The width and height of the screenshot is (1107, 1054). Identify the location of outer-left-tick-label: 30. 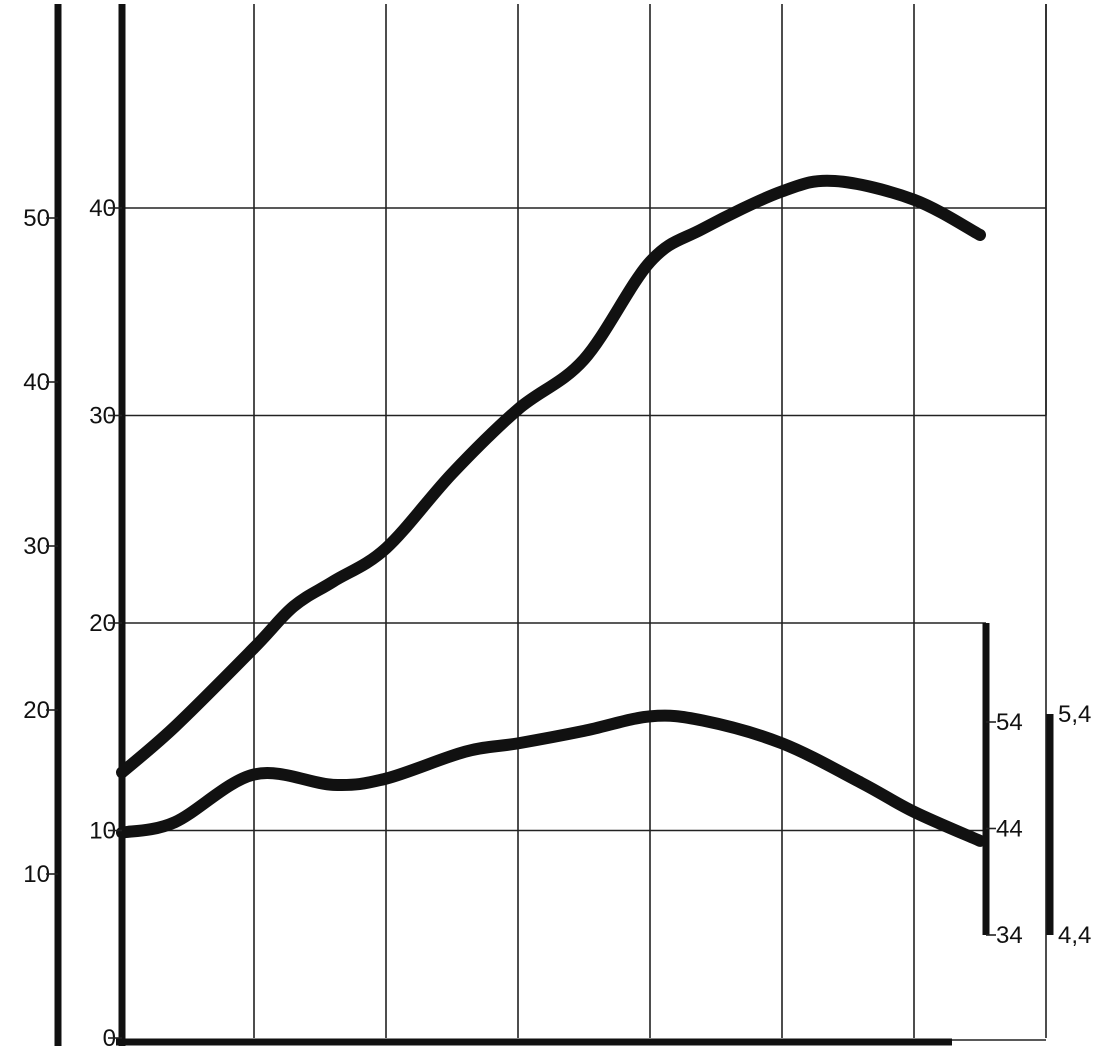
(36, 546).